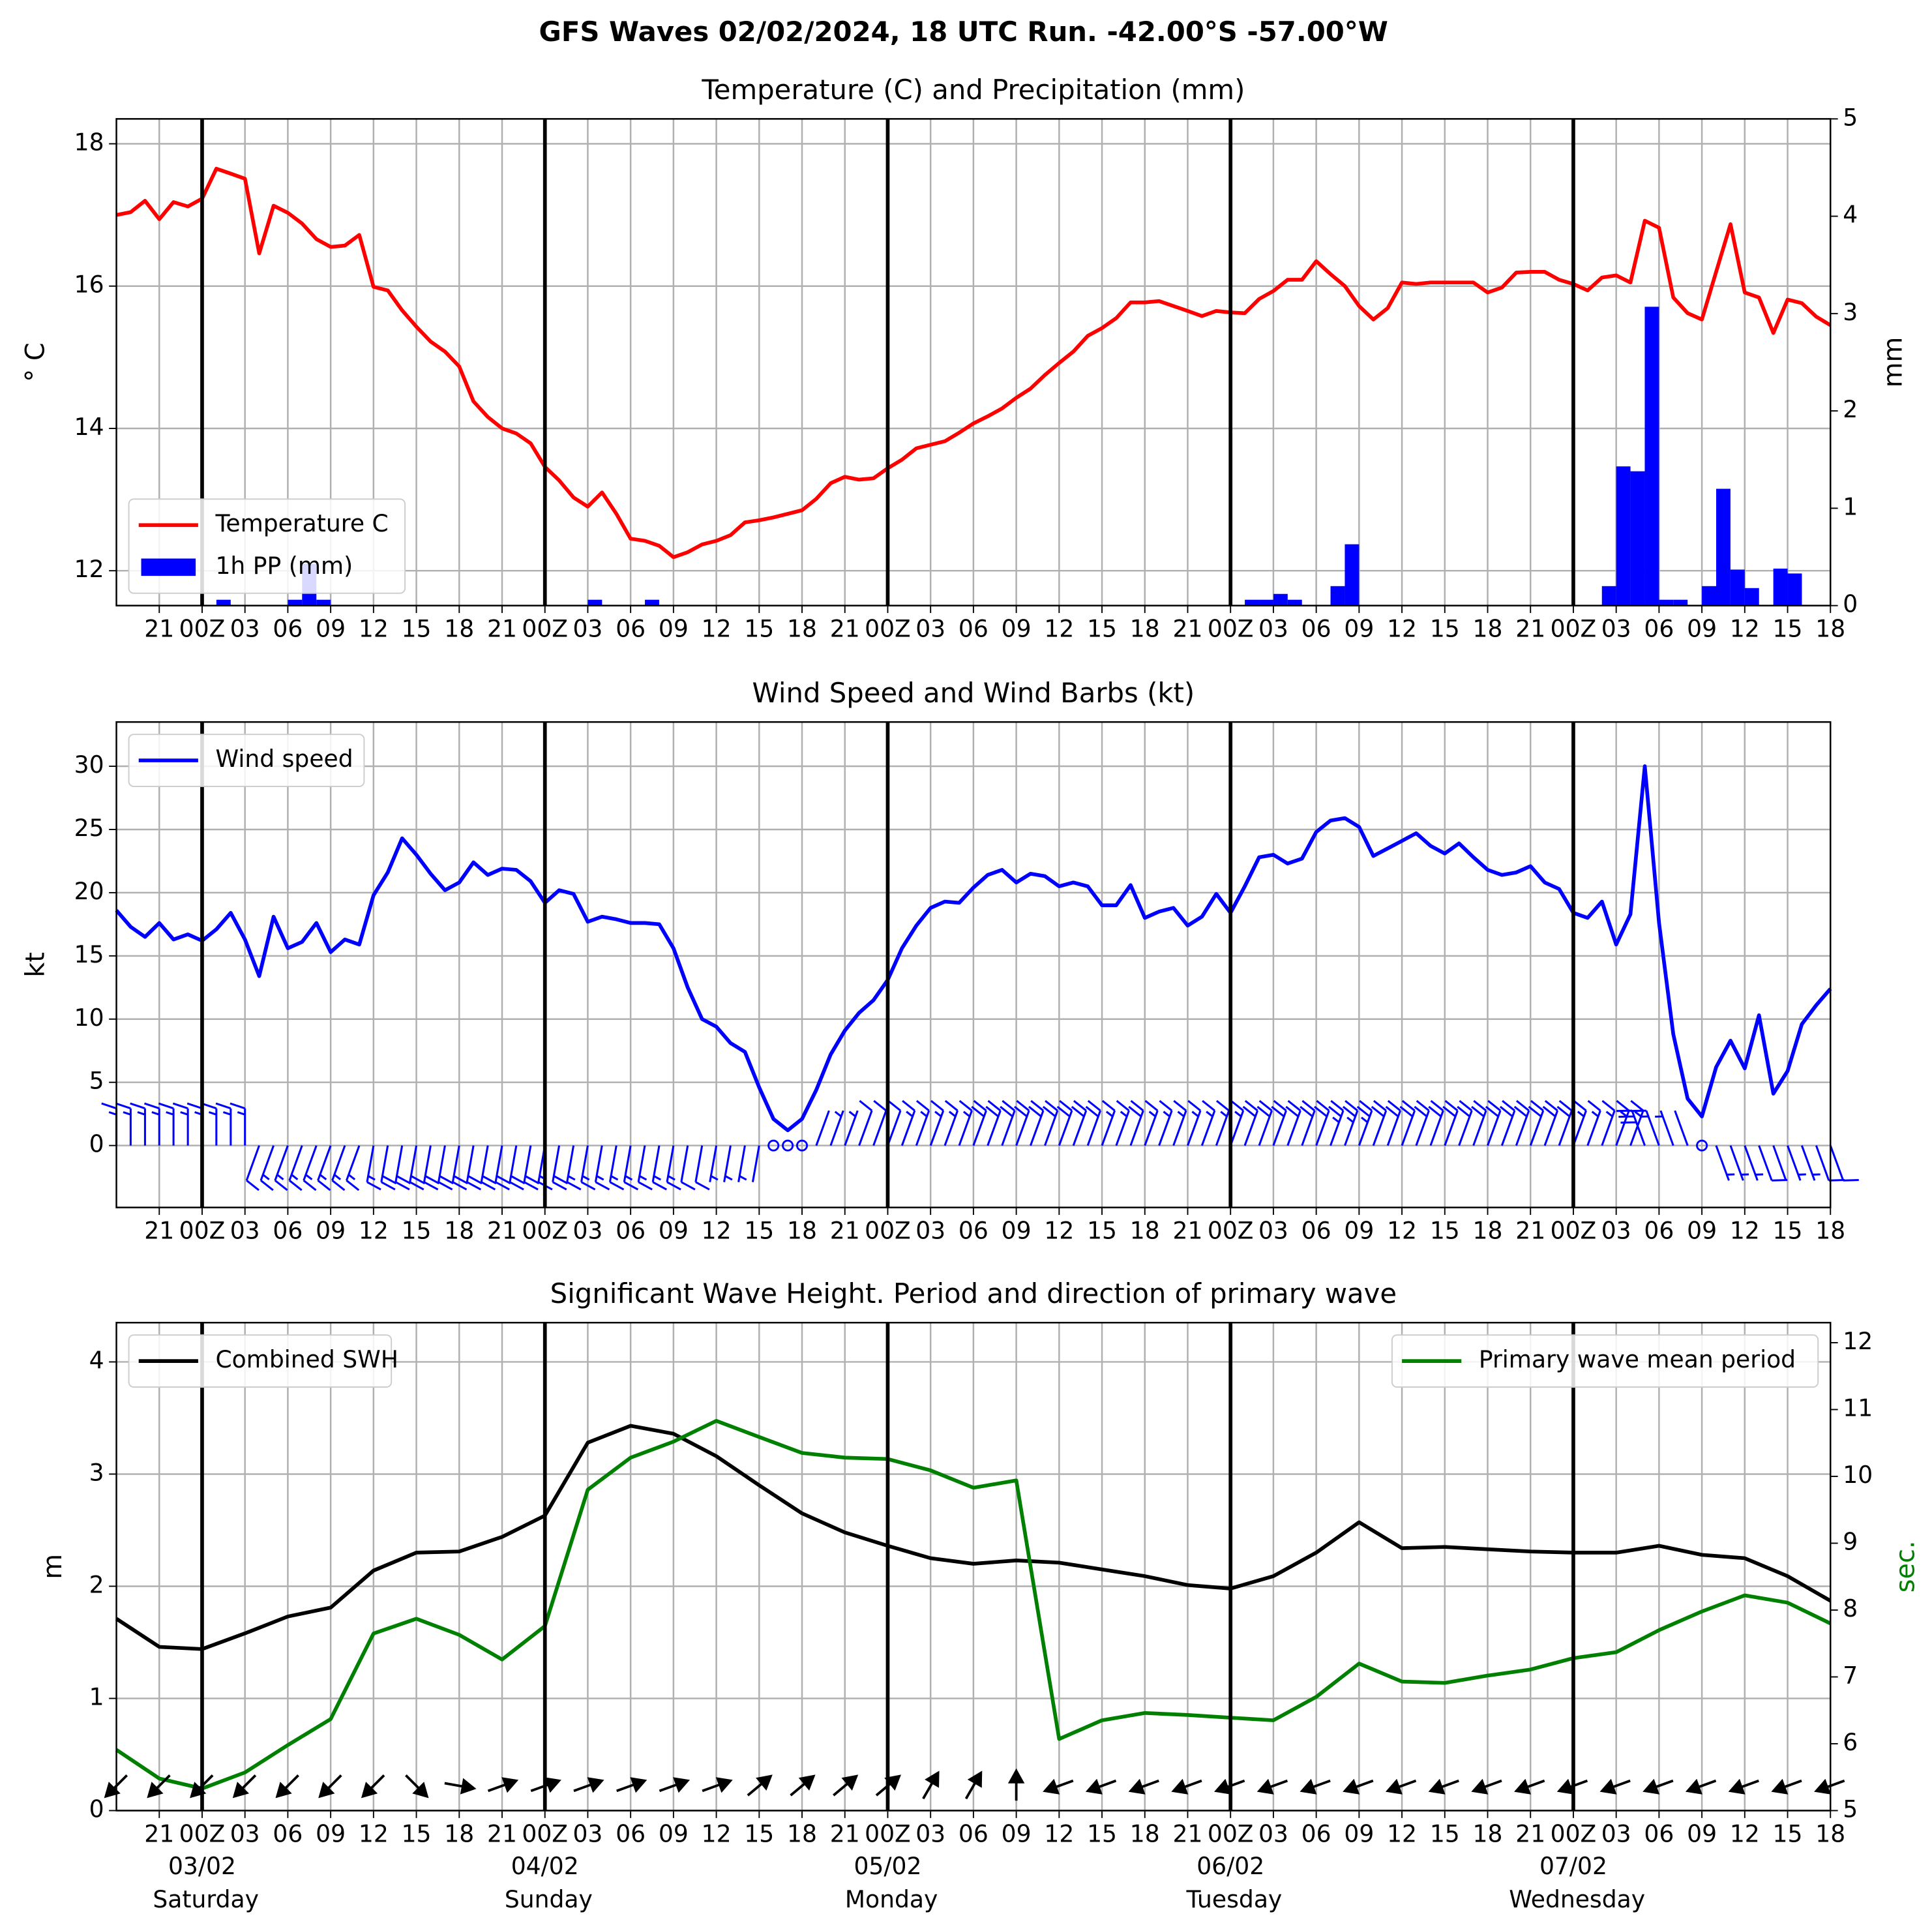 This screenshot has height=1927, width=1932. I want to click on y-tick-label: 0, so click(96, 1809).